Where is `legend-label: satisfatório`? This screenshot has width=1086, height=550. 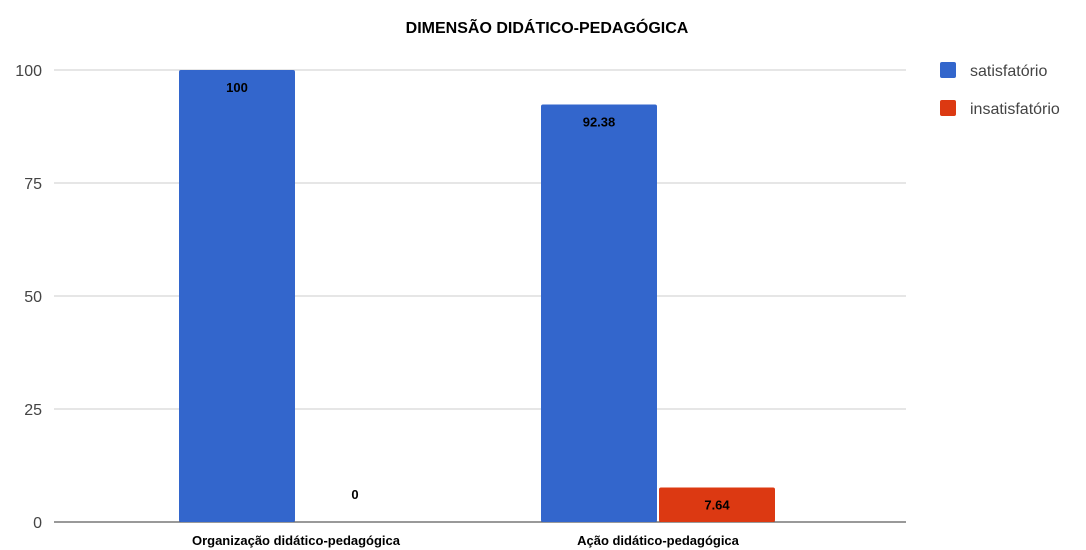
legend-label: satisfatório is located at coordinates (1008, 71).